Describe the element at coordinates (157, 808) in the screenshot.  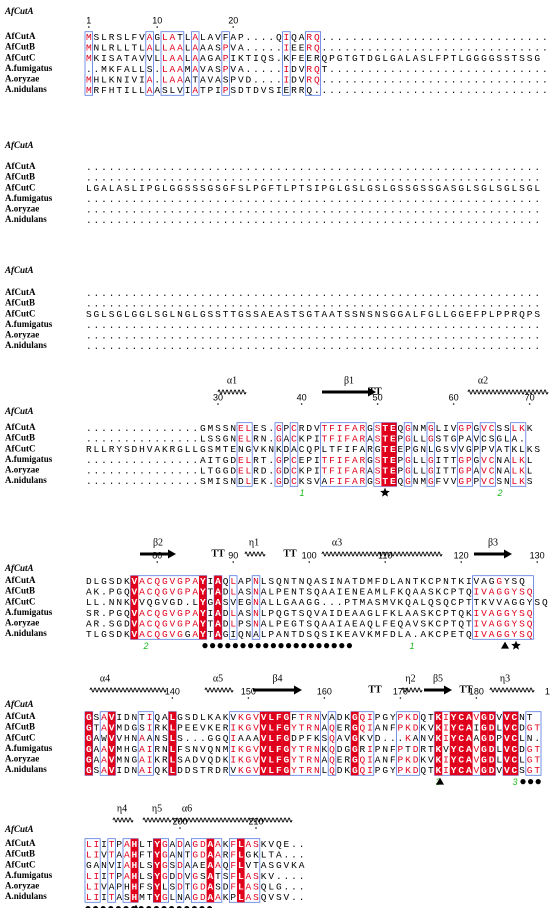
I see `ss-label: η5` at that location.